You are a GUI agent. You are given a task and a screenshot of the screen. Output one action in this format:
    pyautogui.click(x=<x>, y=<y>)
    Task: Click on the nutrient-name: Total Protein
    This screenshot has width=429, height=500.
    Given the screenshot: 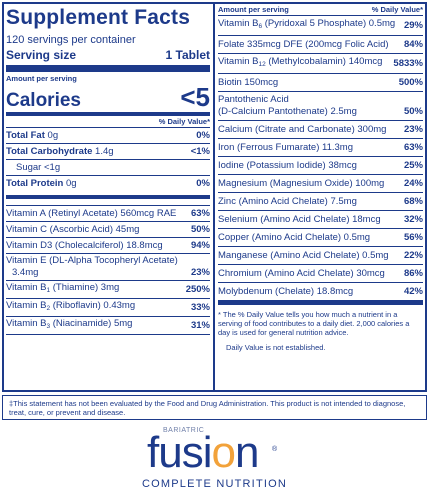 What is the action you would take?
    pyautogui.click(x=35, y=183)
    